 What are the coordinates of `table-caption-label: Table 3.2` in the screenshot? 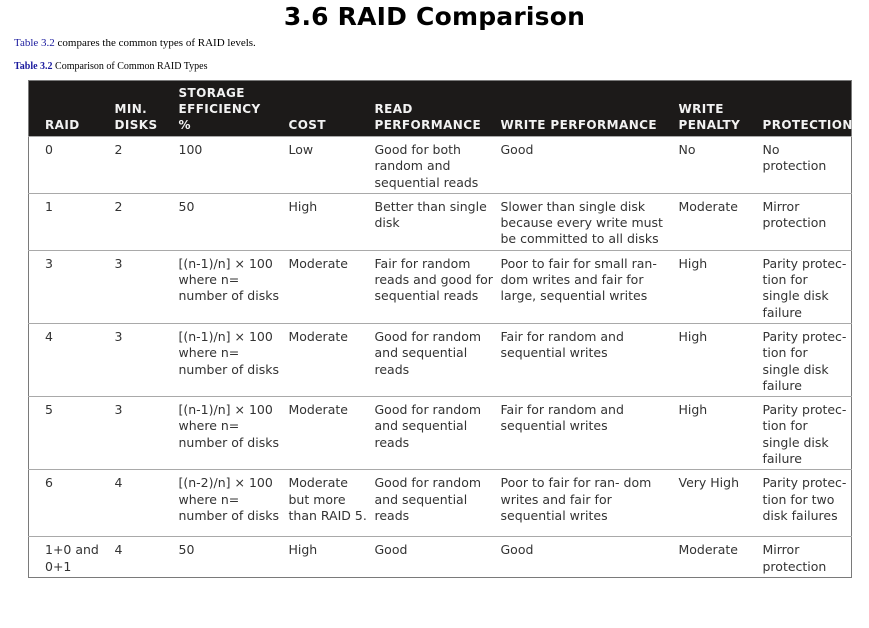 It's located at (33, 66).